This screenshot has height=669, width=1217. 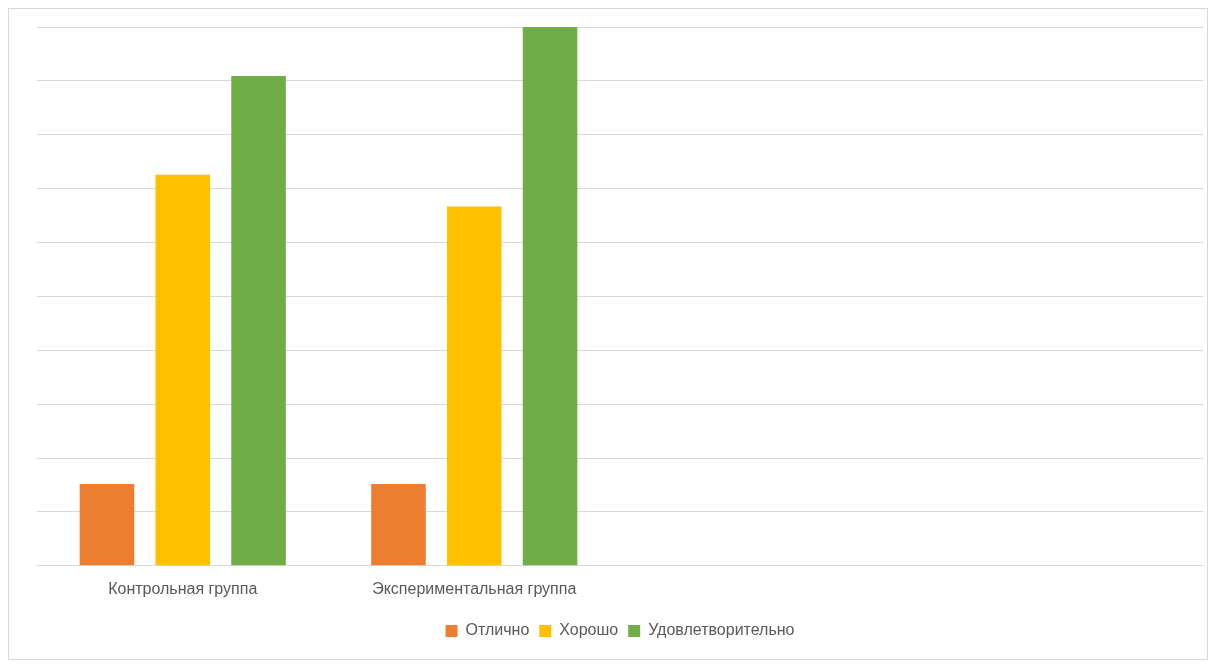 I want to click on legend-label: Отлично, so click(x=497, y=630).